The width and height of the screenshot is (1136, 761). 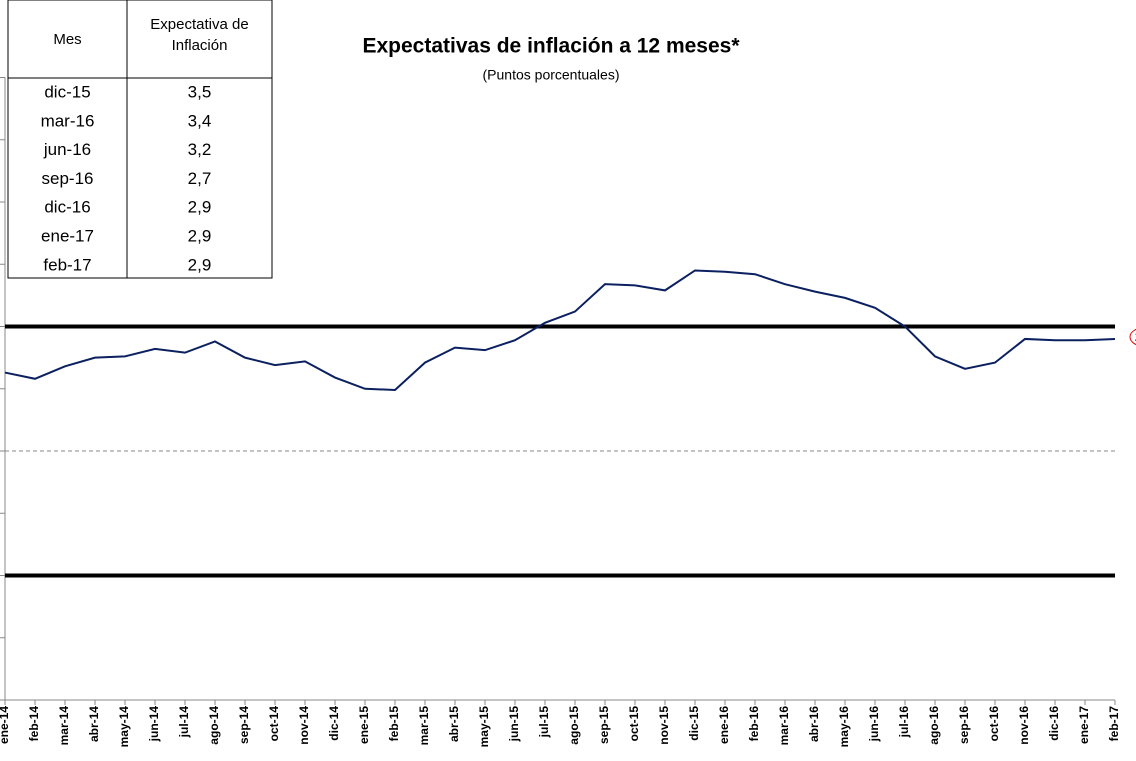 I want to click on chart-subtitle: (Puntos porcentuales), so click(x=551, y=75).